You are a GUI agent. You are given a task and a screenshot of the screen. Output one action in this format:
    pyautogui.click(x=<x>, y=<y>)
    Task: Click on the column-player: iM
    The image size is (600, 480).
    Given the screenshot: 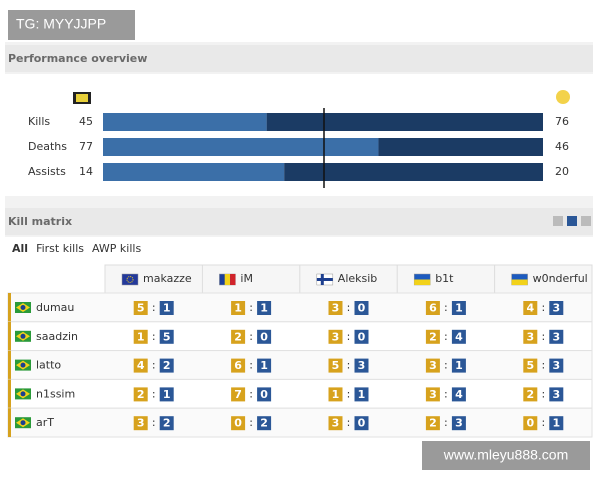 What is the action you would take?
    pyautogui.click(x=246, y=278)
    